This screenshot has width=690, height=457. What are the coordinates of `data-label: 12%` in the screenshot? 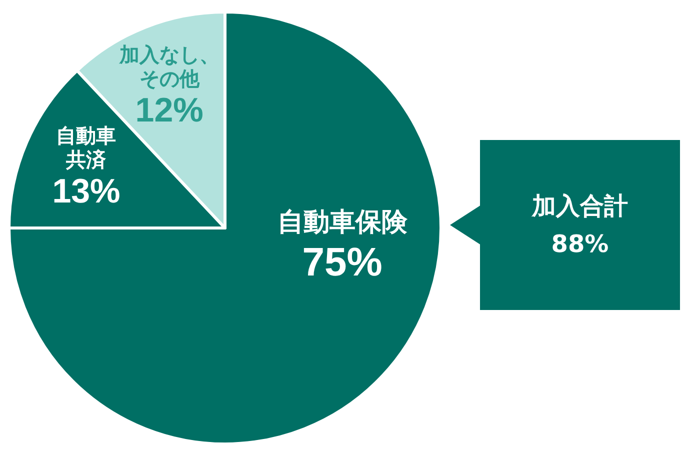 It's located at (169, 111).